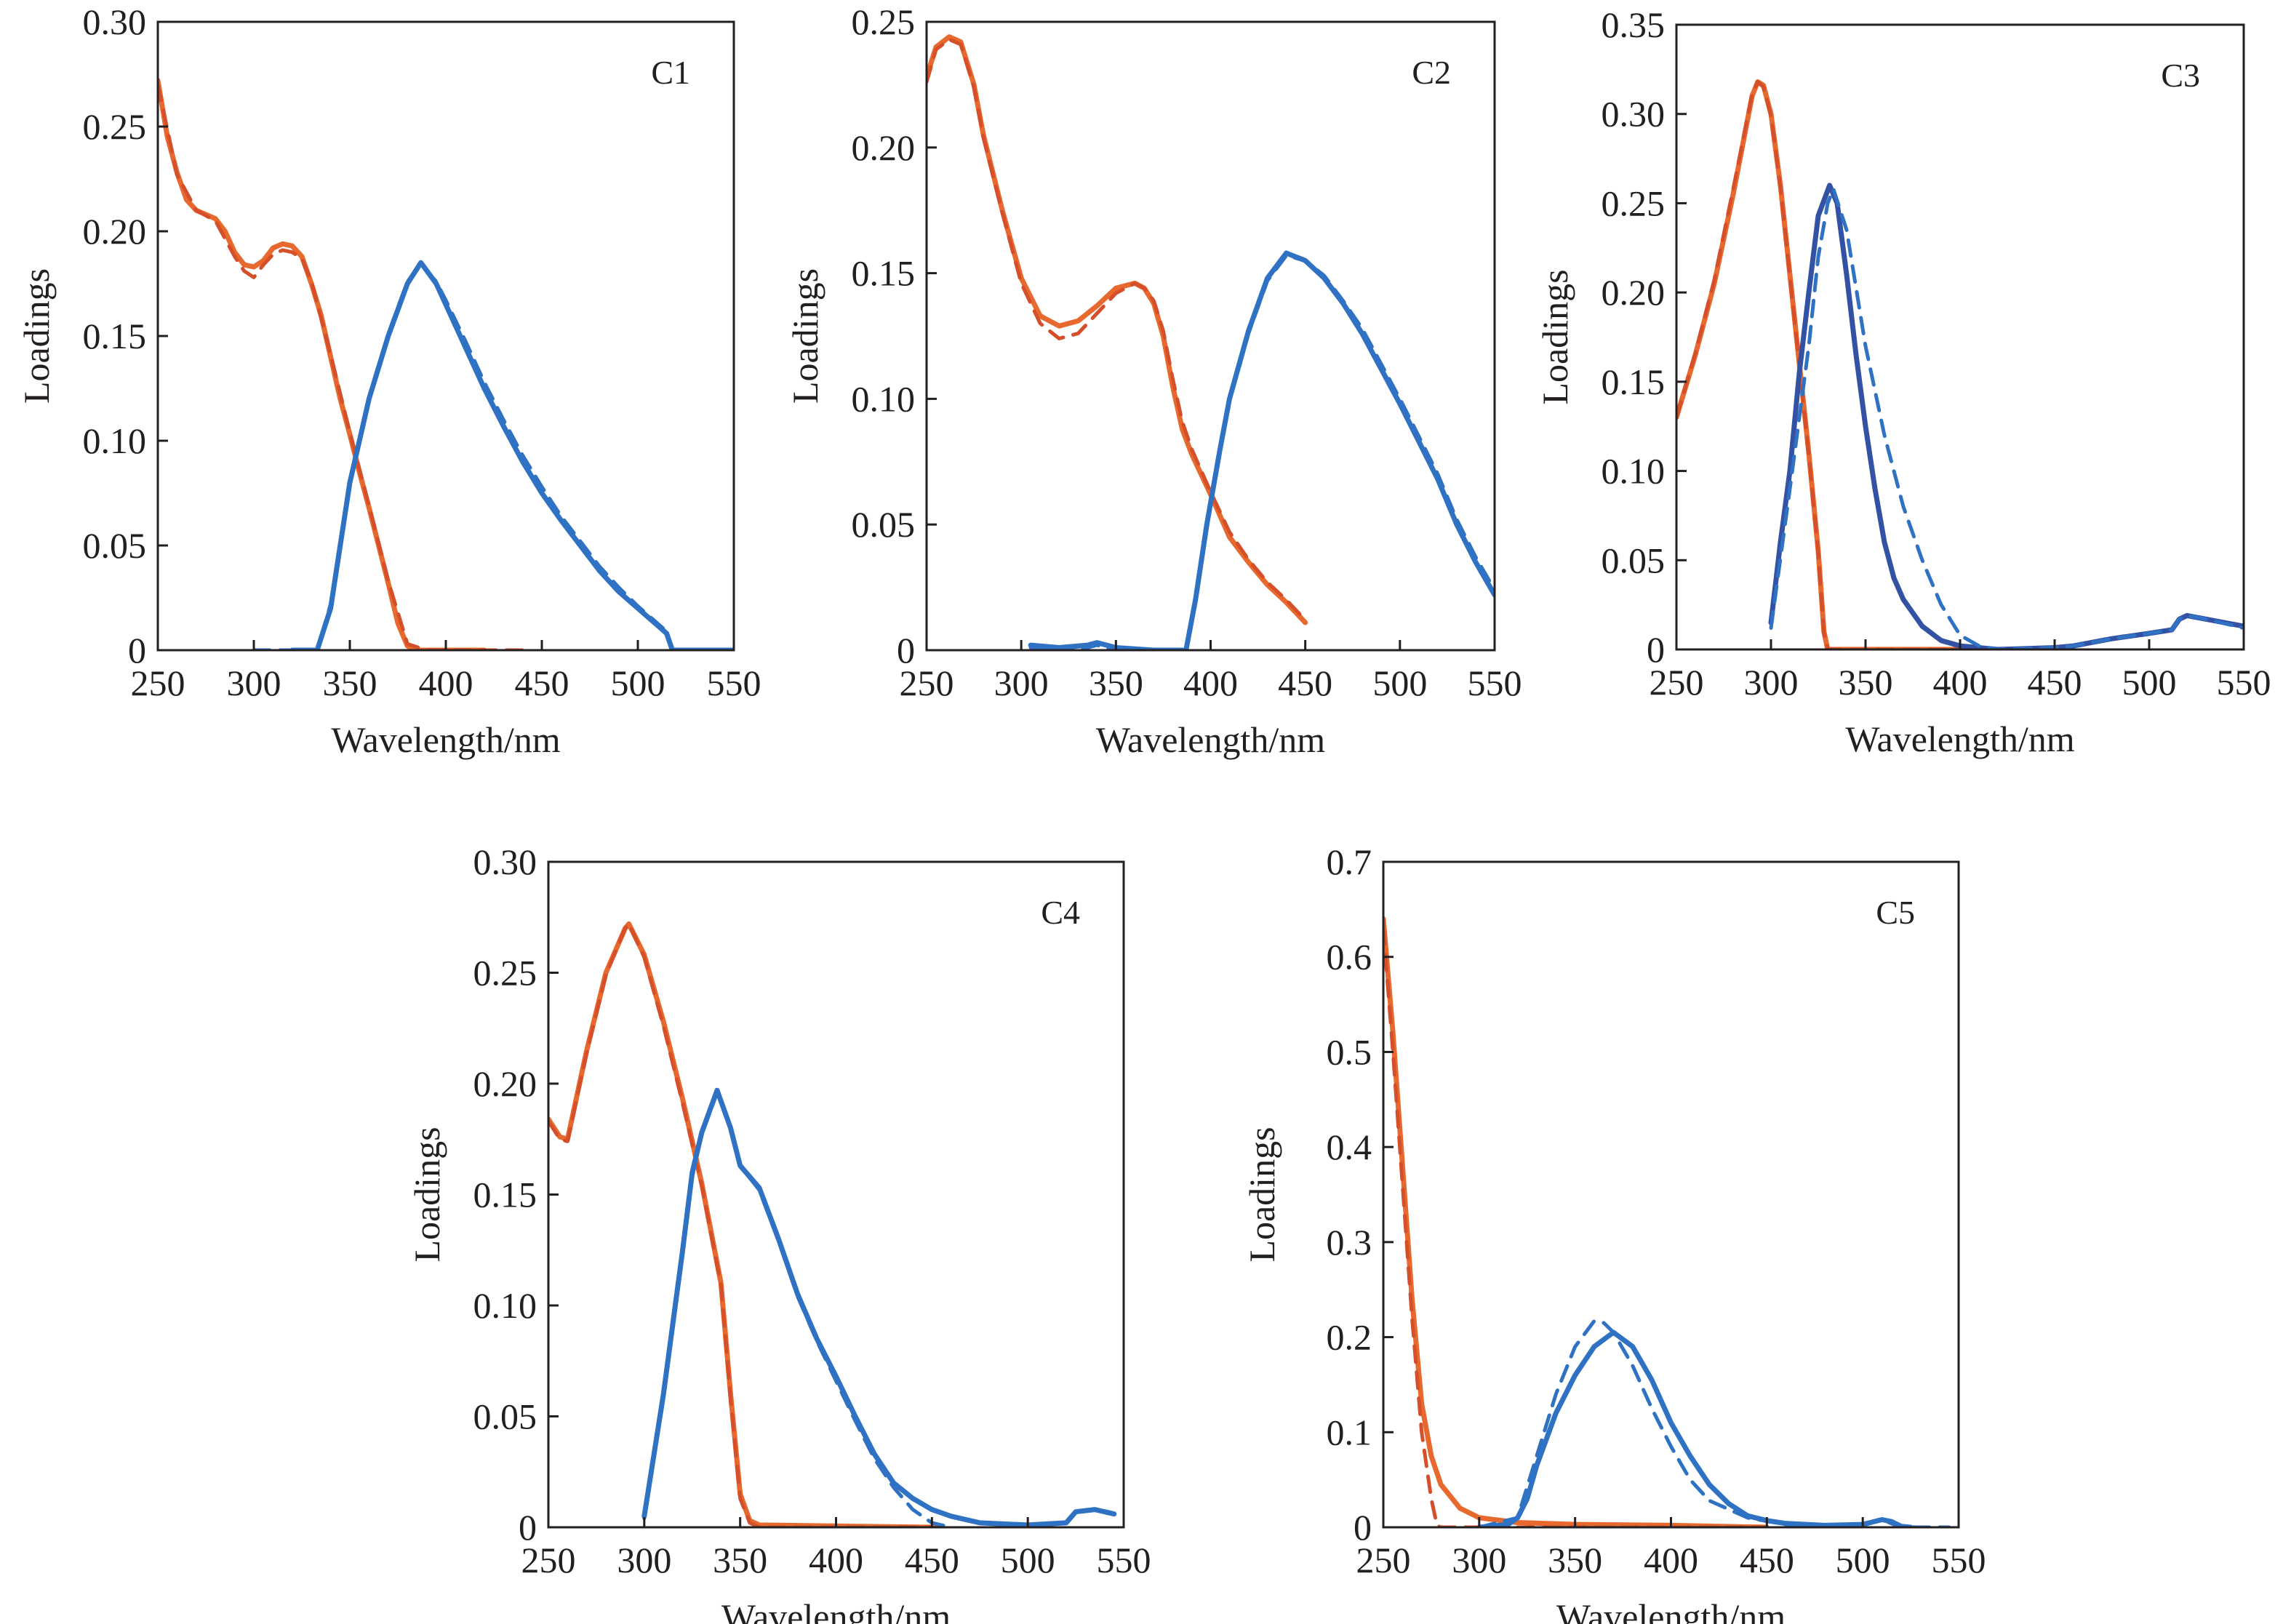 The image size is (2291, 1624). I want to click on y-tick-label: 0.2, so click(1350, 1337).